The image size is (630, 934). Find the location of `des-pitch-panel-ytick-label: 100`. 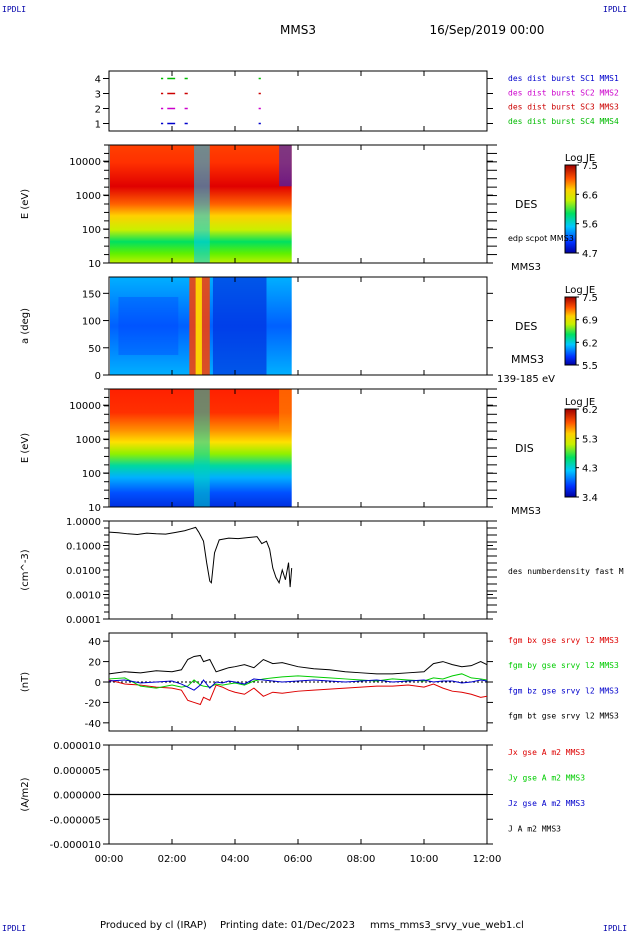

des-pitch-panel-ytick-label: 100 is located at coordinates (91, 322).